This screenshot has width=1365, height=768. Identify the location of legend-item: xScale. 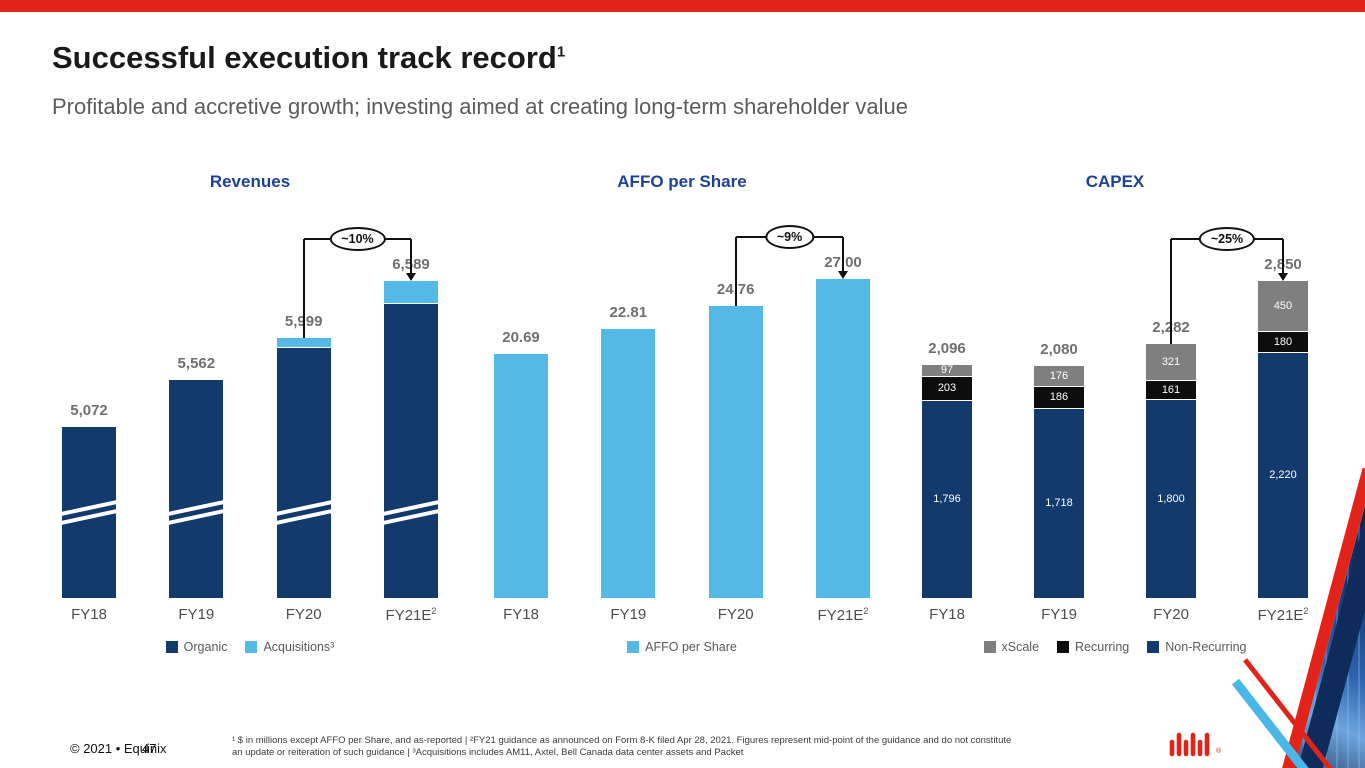
(1011, 647).